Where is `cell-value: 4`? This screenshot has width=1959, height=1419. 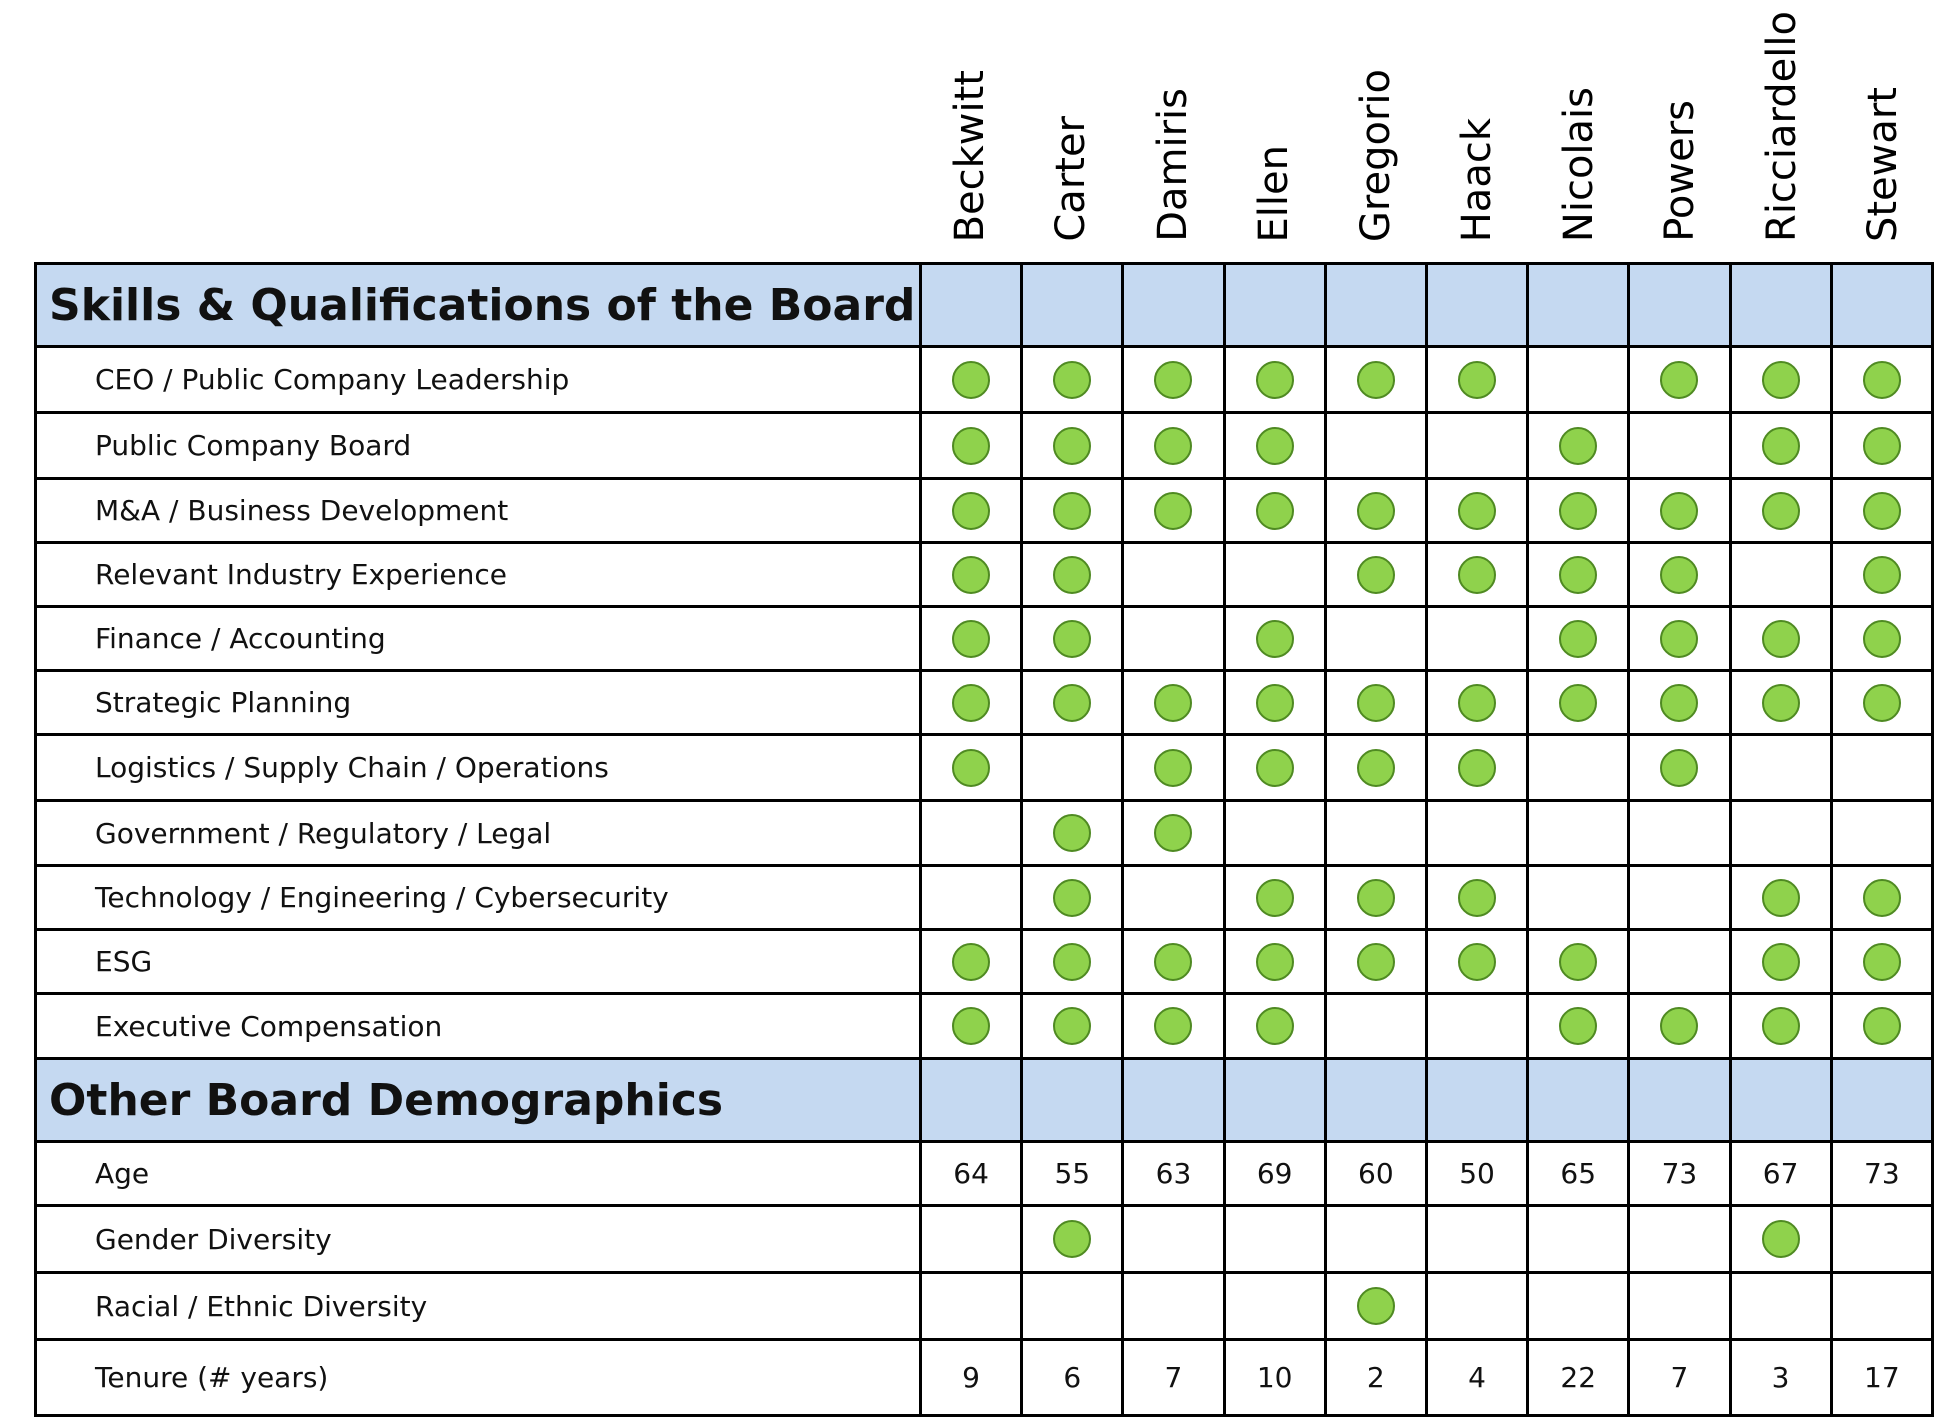
cell-value: 4 is located at coordinates (1477, 1377).